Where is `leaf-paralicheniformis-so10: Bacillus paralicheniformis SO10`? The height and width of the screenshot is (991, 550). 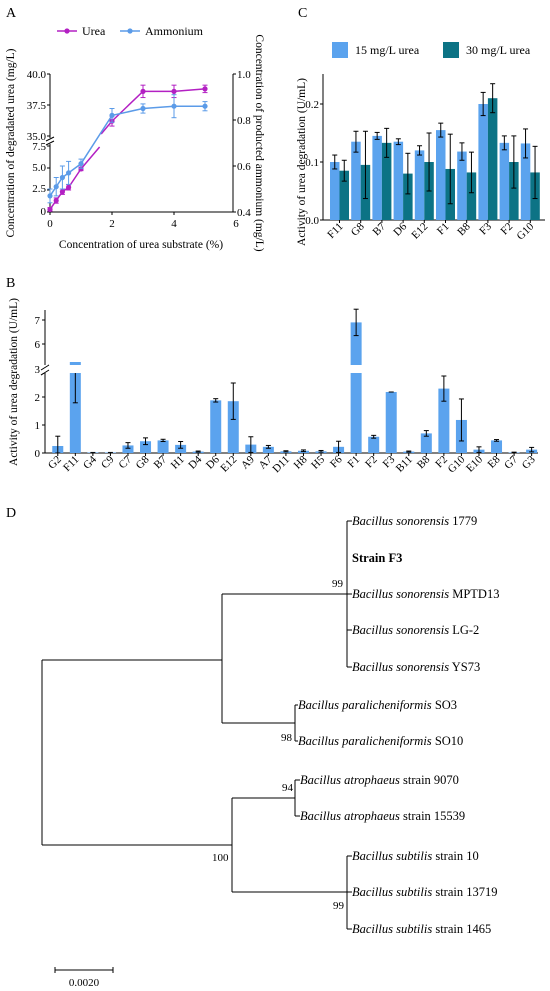 leaf-paralicheniformis-so10: Bacillus paralicheniformis SO10 is located at coordinates (380, 741).